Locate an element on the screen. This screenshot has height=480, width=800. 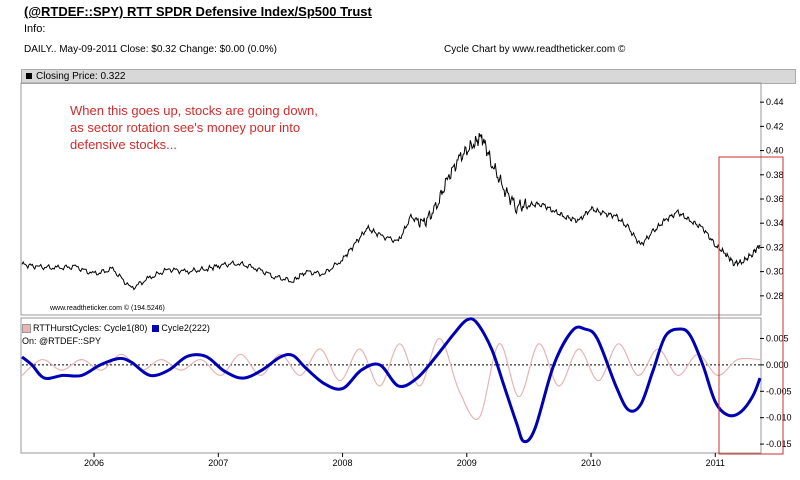
upper-y-tick-label: 0.30 is located at coordinates (775, 272).